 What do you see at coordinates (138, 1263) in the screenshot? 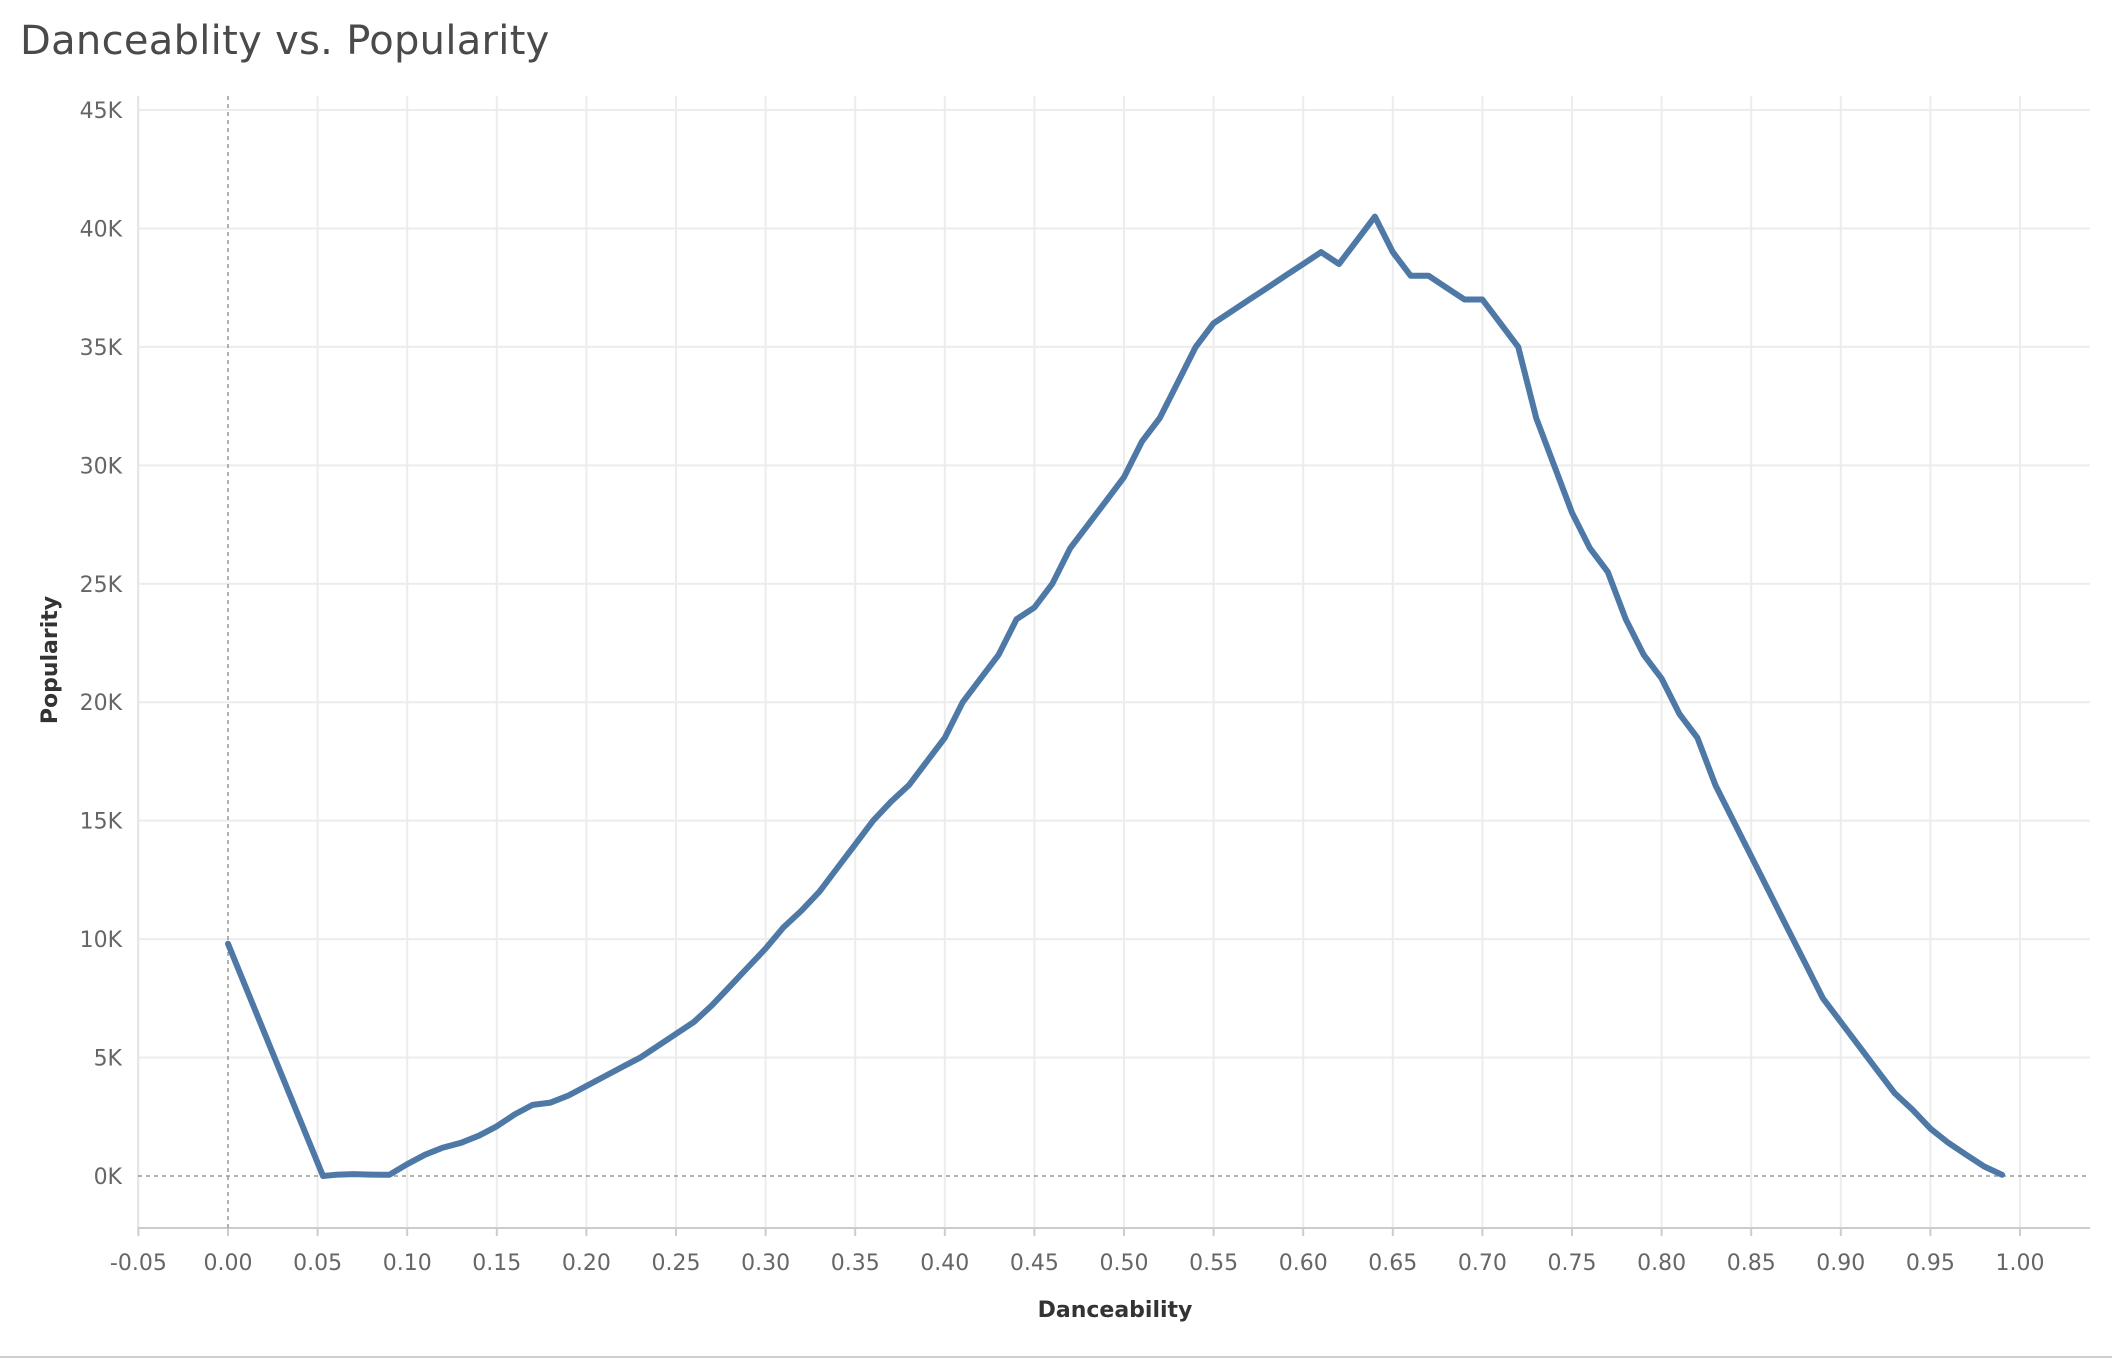
I see `x-tick-label: -0.05` at bounding box center [138, 1263].